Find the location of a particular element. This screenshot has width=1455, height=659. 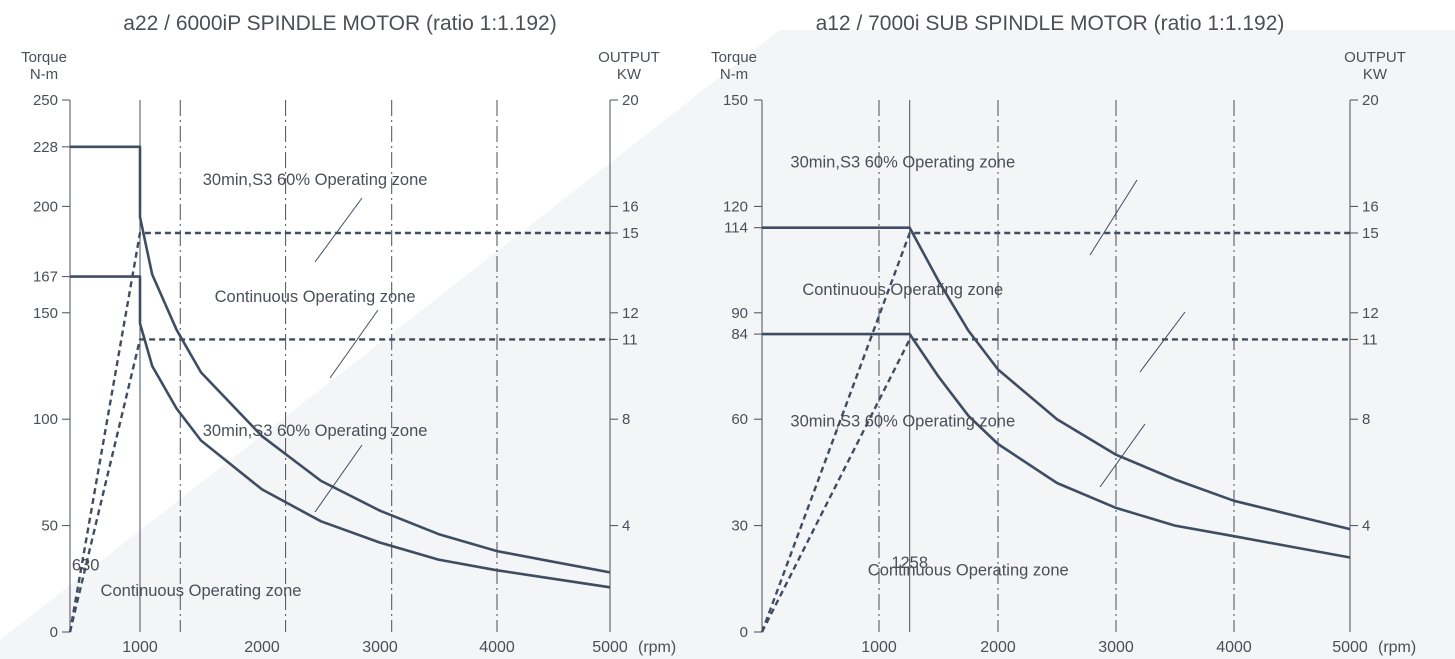

y-left-tick-label: 200 is located at coordinates (45, 206).